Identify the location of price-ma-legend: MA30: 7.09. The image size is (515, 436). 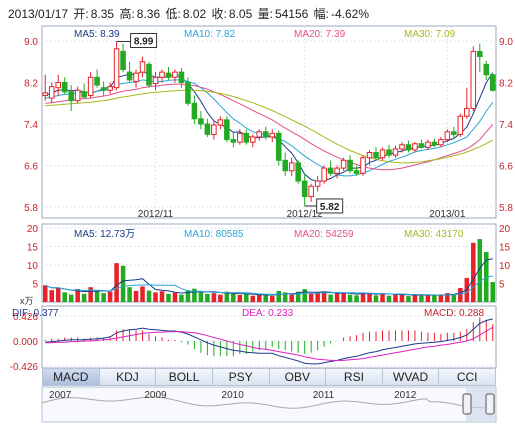
(430, 34).